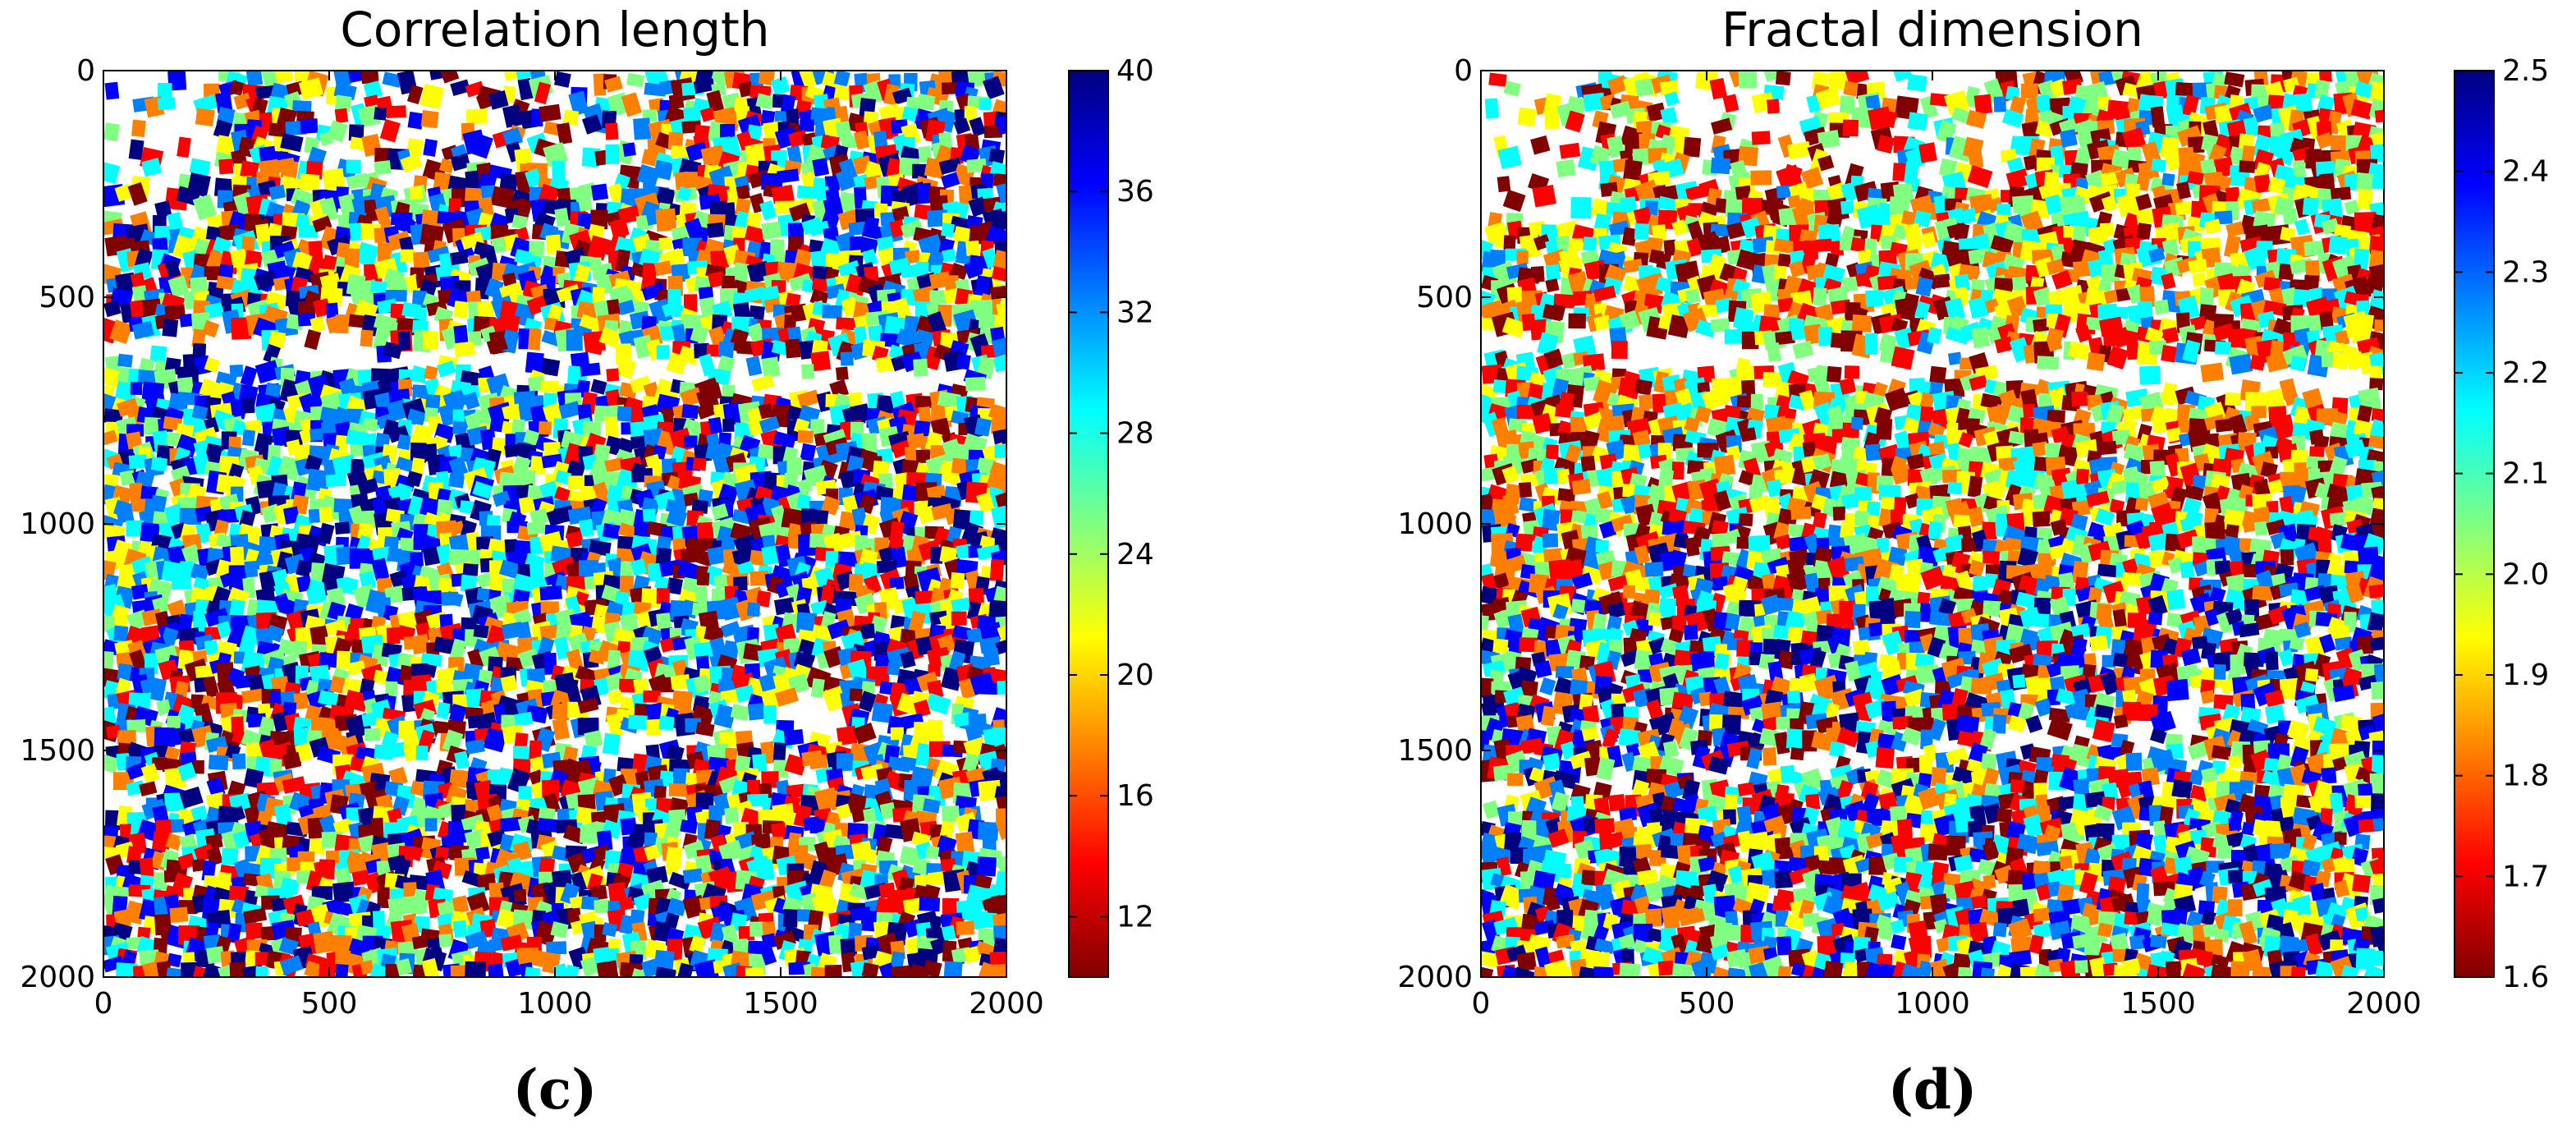  What do you see at coordinates (2526, 272) in the screenshot?
I see `colorbar-tick-label: 2.3` at bounding box center [2526, 272].